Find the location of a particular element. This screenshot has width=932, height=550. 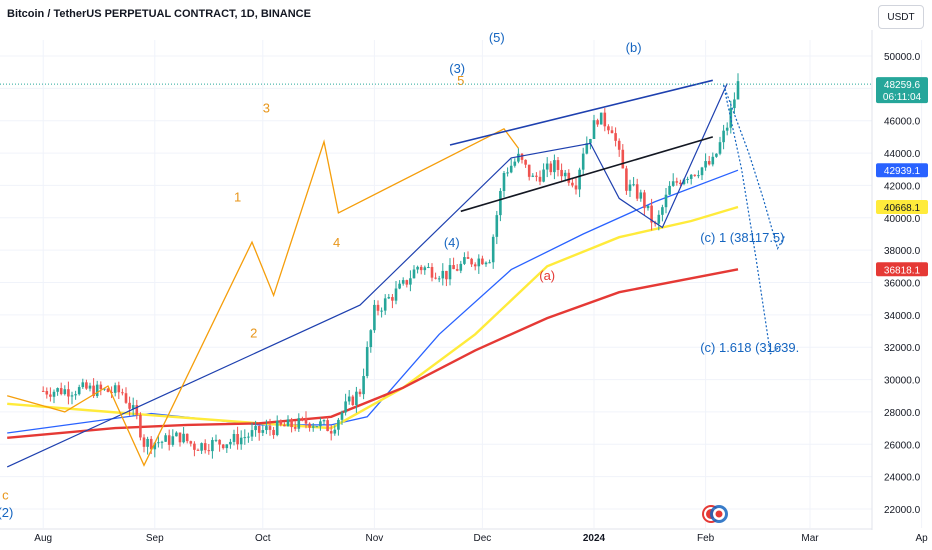

price-tick-label: 34000.0 is located at coordinates (902, 316).